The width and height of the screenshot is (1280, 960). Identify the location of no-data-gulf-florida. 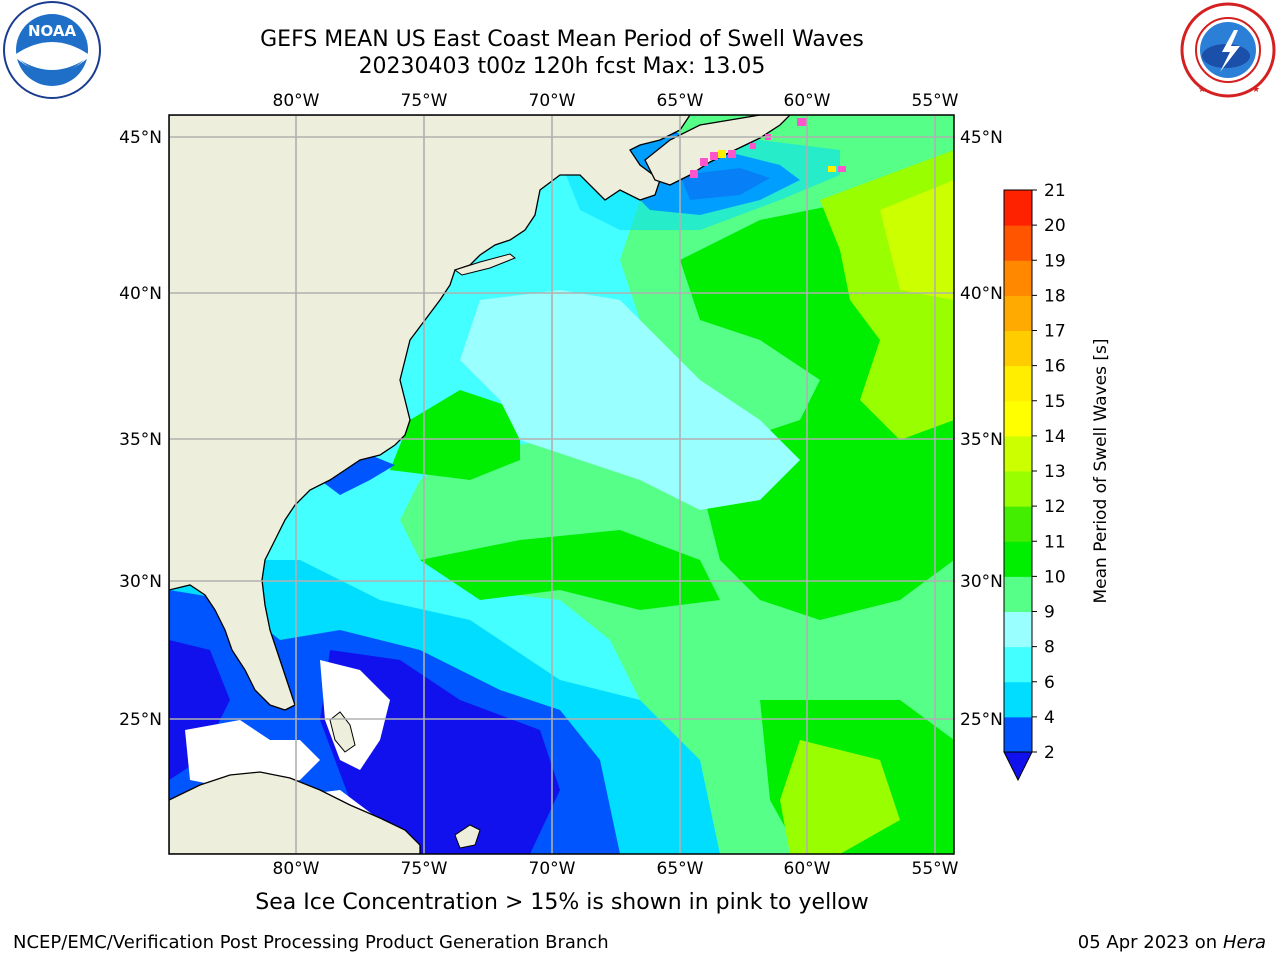
(252, 755).